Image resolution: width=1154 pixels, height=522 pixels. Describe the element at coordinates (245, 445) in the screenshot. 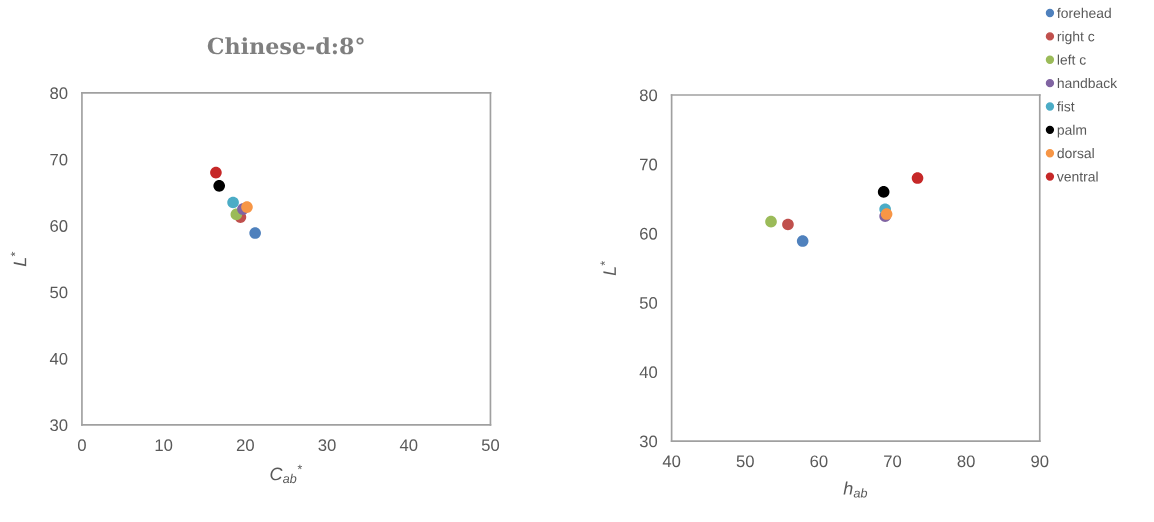

I see `x-tick-label: 20` at that location.